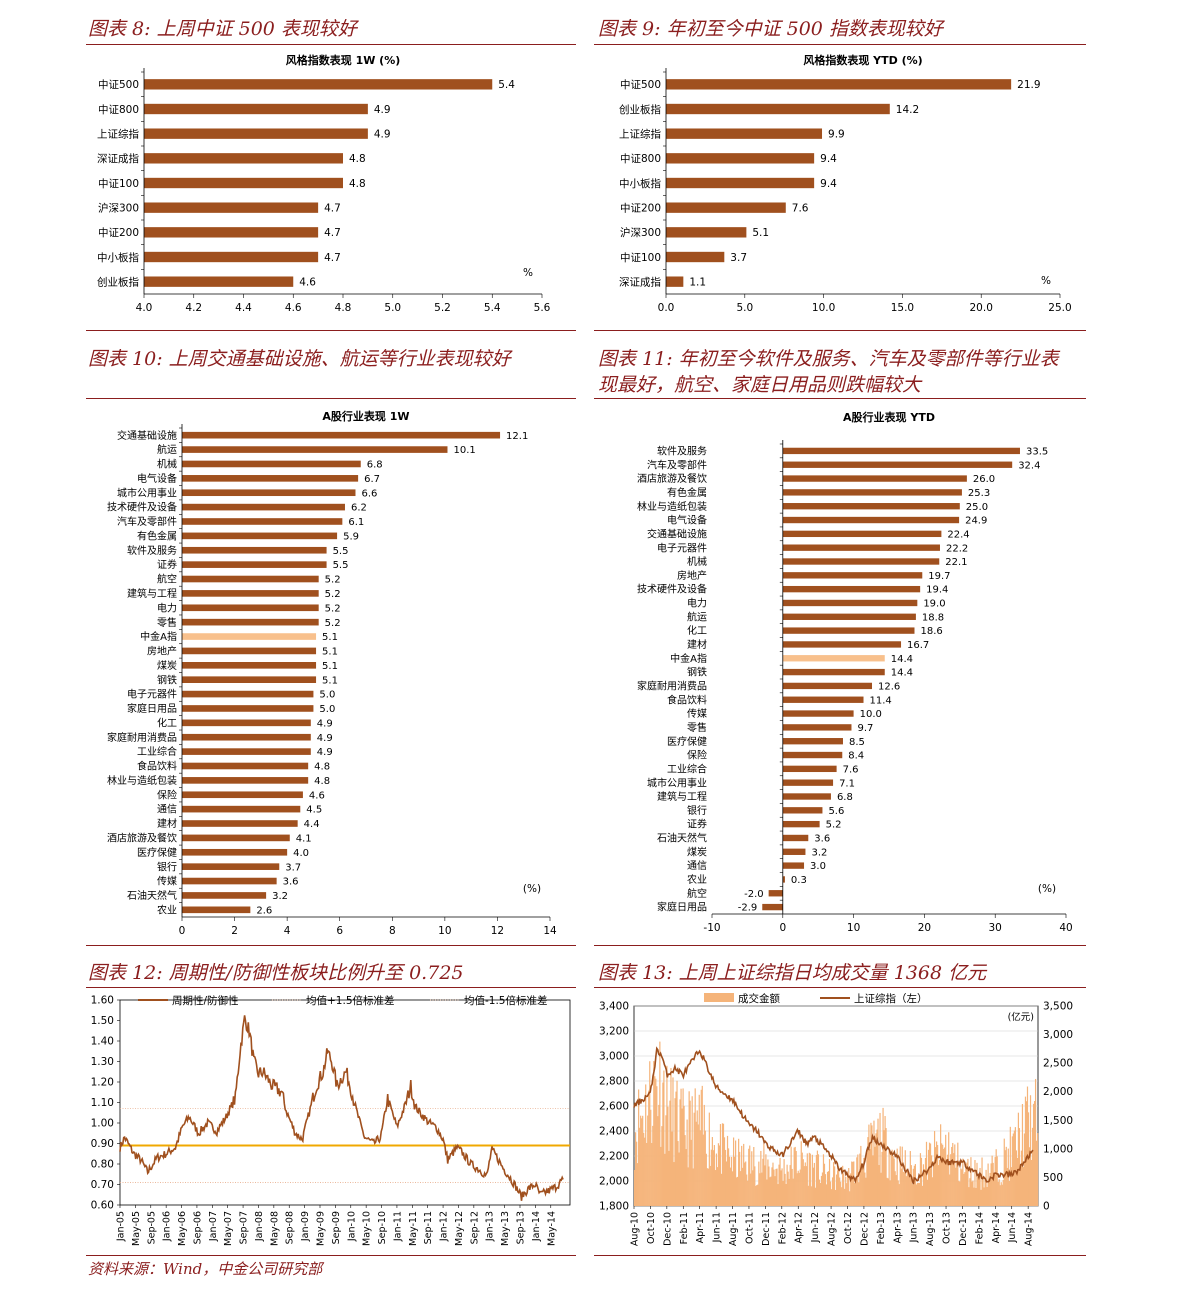  I want to click on c13-x-tick-label-0: Aug-10, so click(635, 1229).